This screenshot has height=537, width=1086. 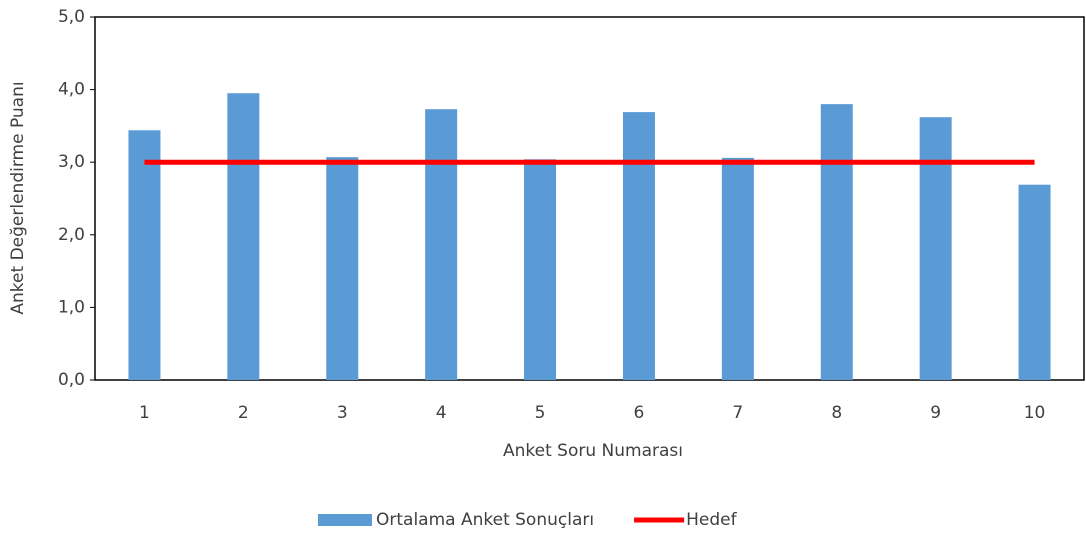 I want to click on x-tick-label: 7, so click(x=737, y=413).